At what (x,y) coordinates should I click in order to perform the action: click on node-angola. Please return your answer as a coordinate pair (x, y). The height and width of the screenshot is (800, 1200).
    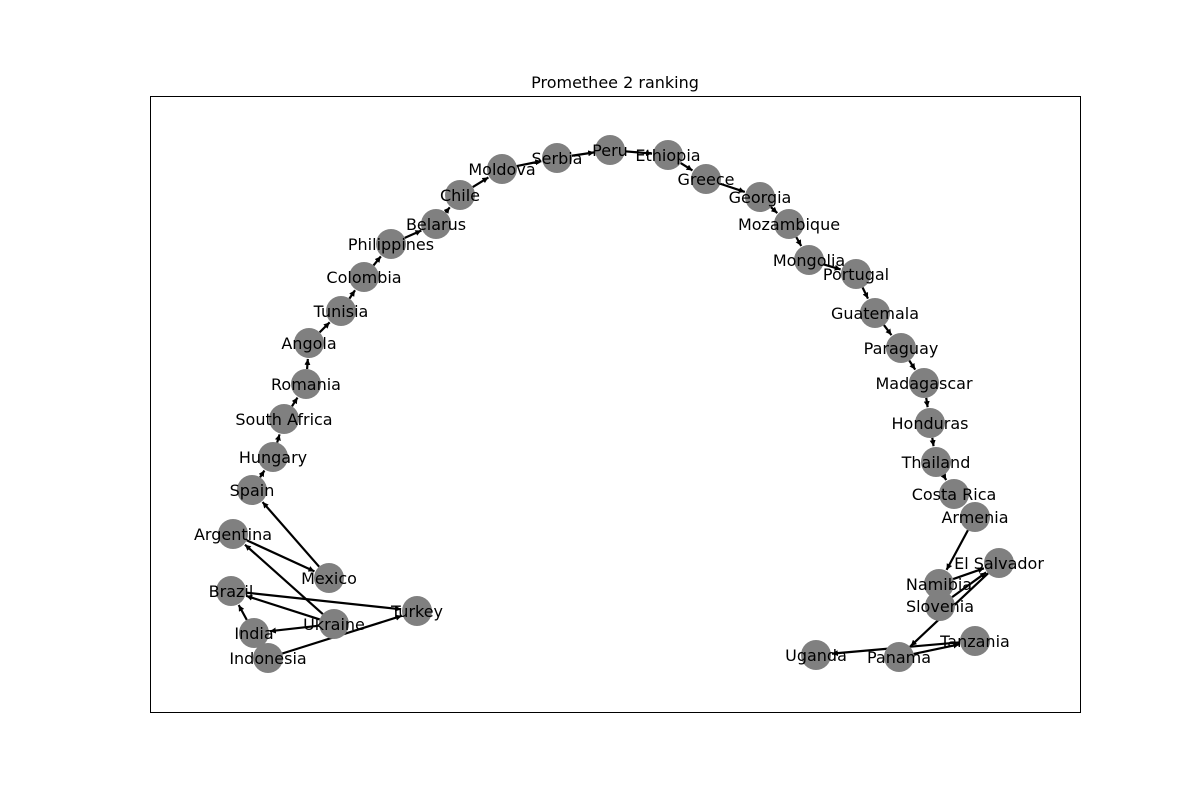
    Looking at the image, I should click on (309, 343).